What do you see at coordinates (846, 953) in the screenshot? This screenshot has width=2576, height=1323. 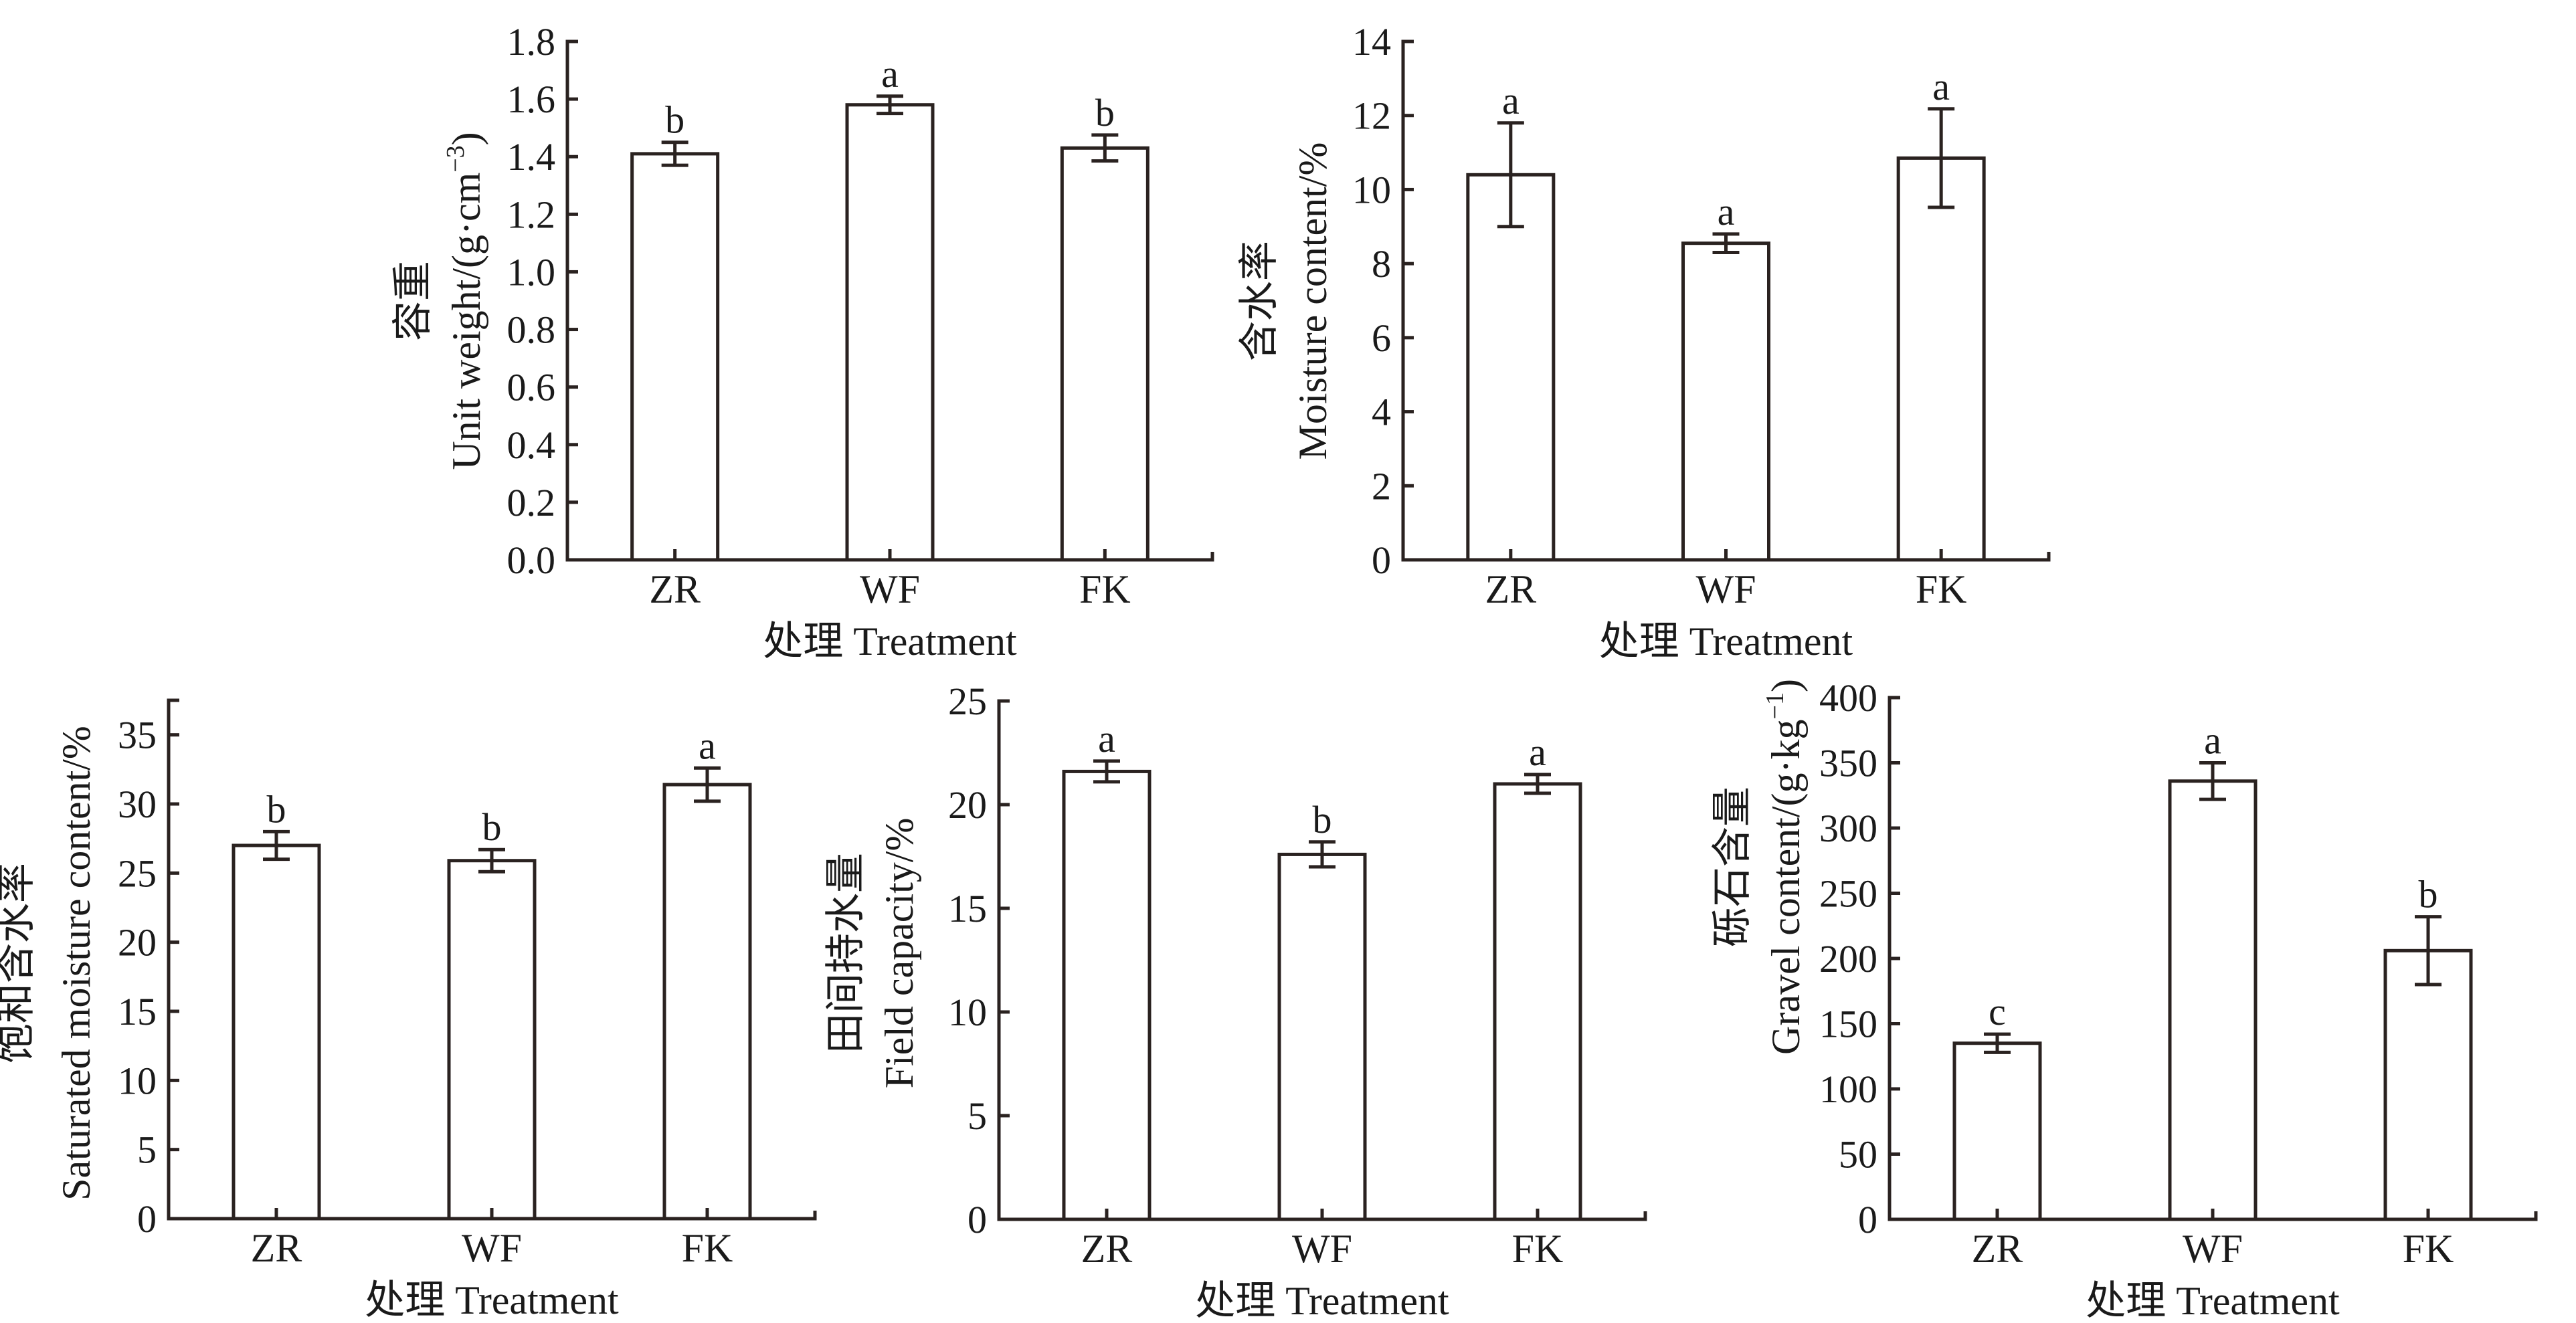 I see `y-axis-title-cn: 田间持水量` at bounding box center [846, 953].